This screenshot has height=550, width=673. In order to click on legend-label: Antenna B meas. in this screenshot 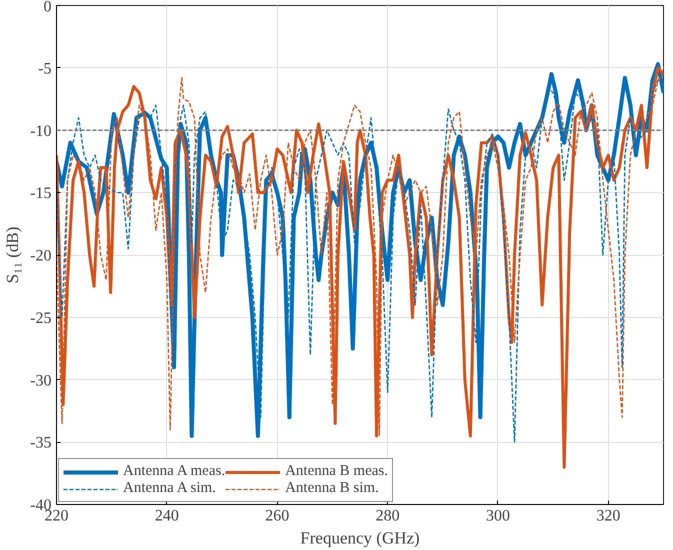, I will do `click(336, 471)`.